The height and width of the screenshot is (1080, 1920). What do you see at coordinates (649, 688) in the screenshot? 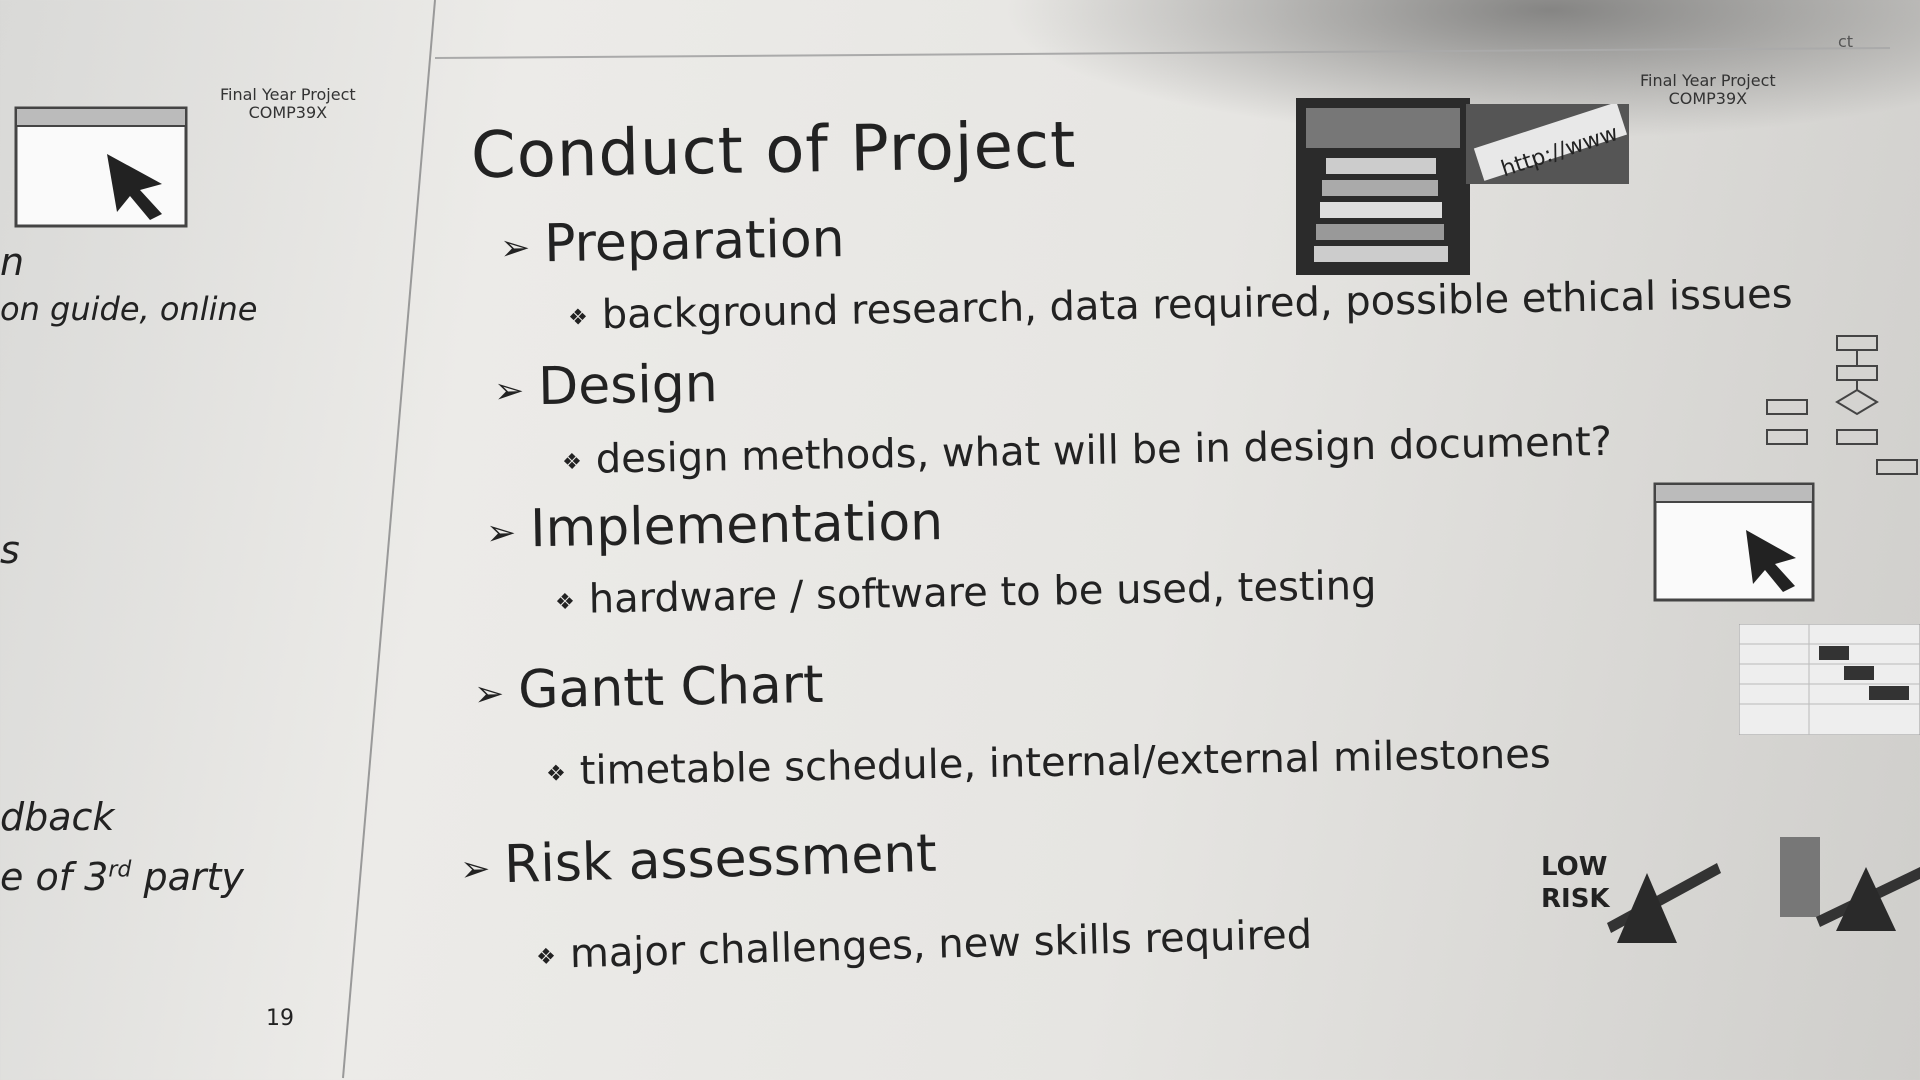
I see `bullet-heading: Gantt Chart` at bounding box center [649, 688].